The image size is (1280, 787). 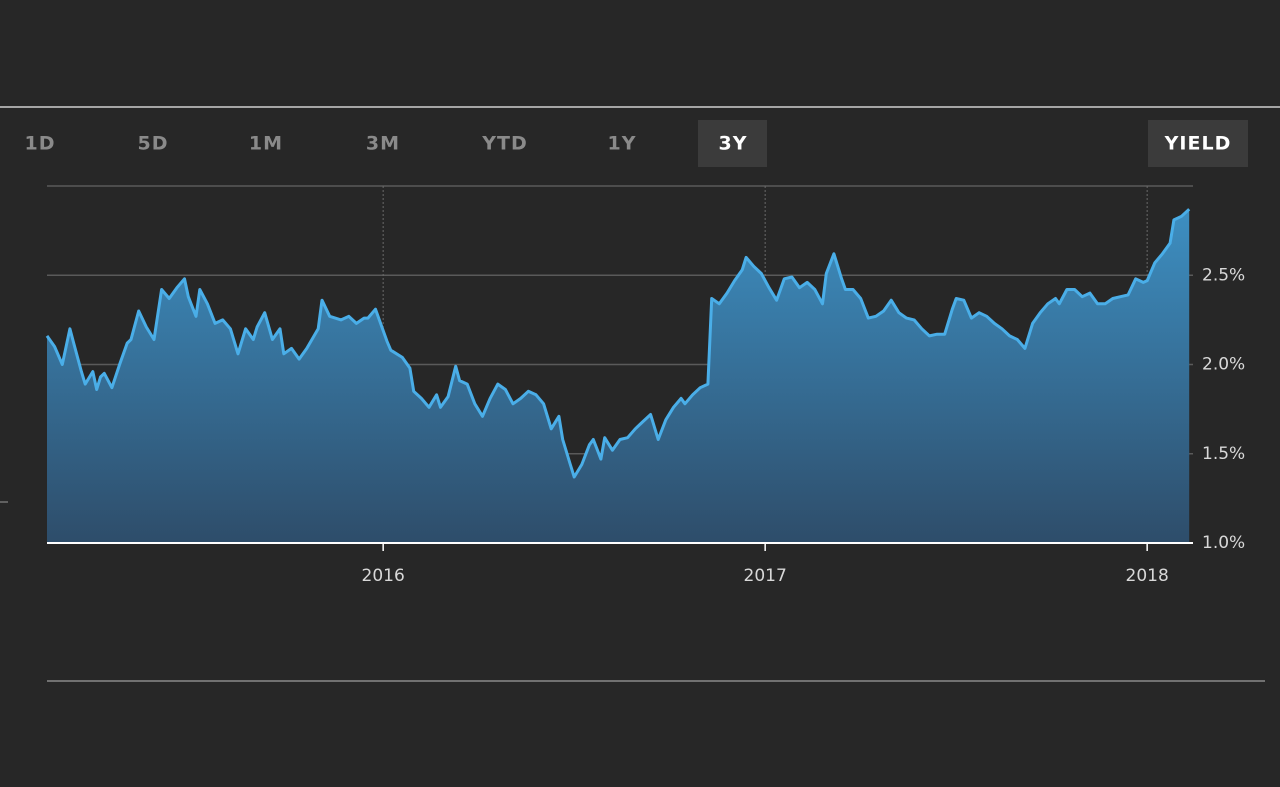 I want to click on range-tab: 1M, so click(x=266, y=144).